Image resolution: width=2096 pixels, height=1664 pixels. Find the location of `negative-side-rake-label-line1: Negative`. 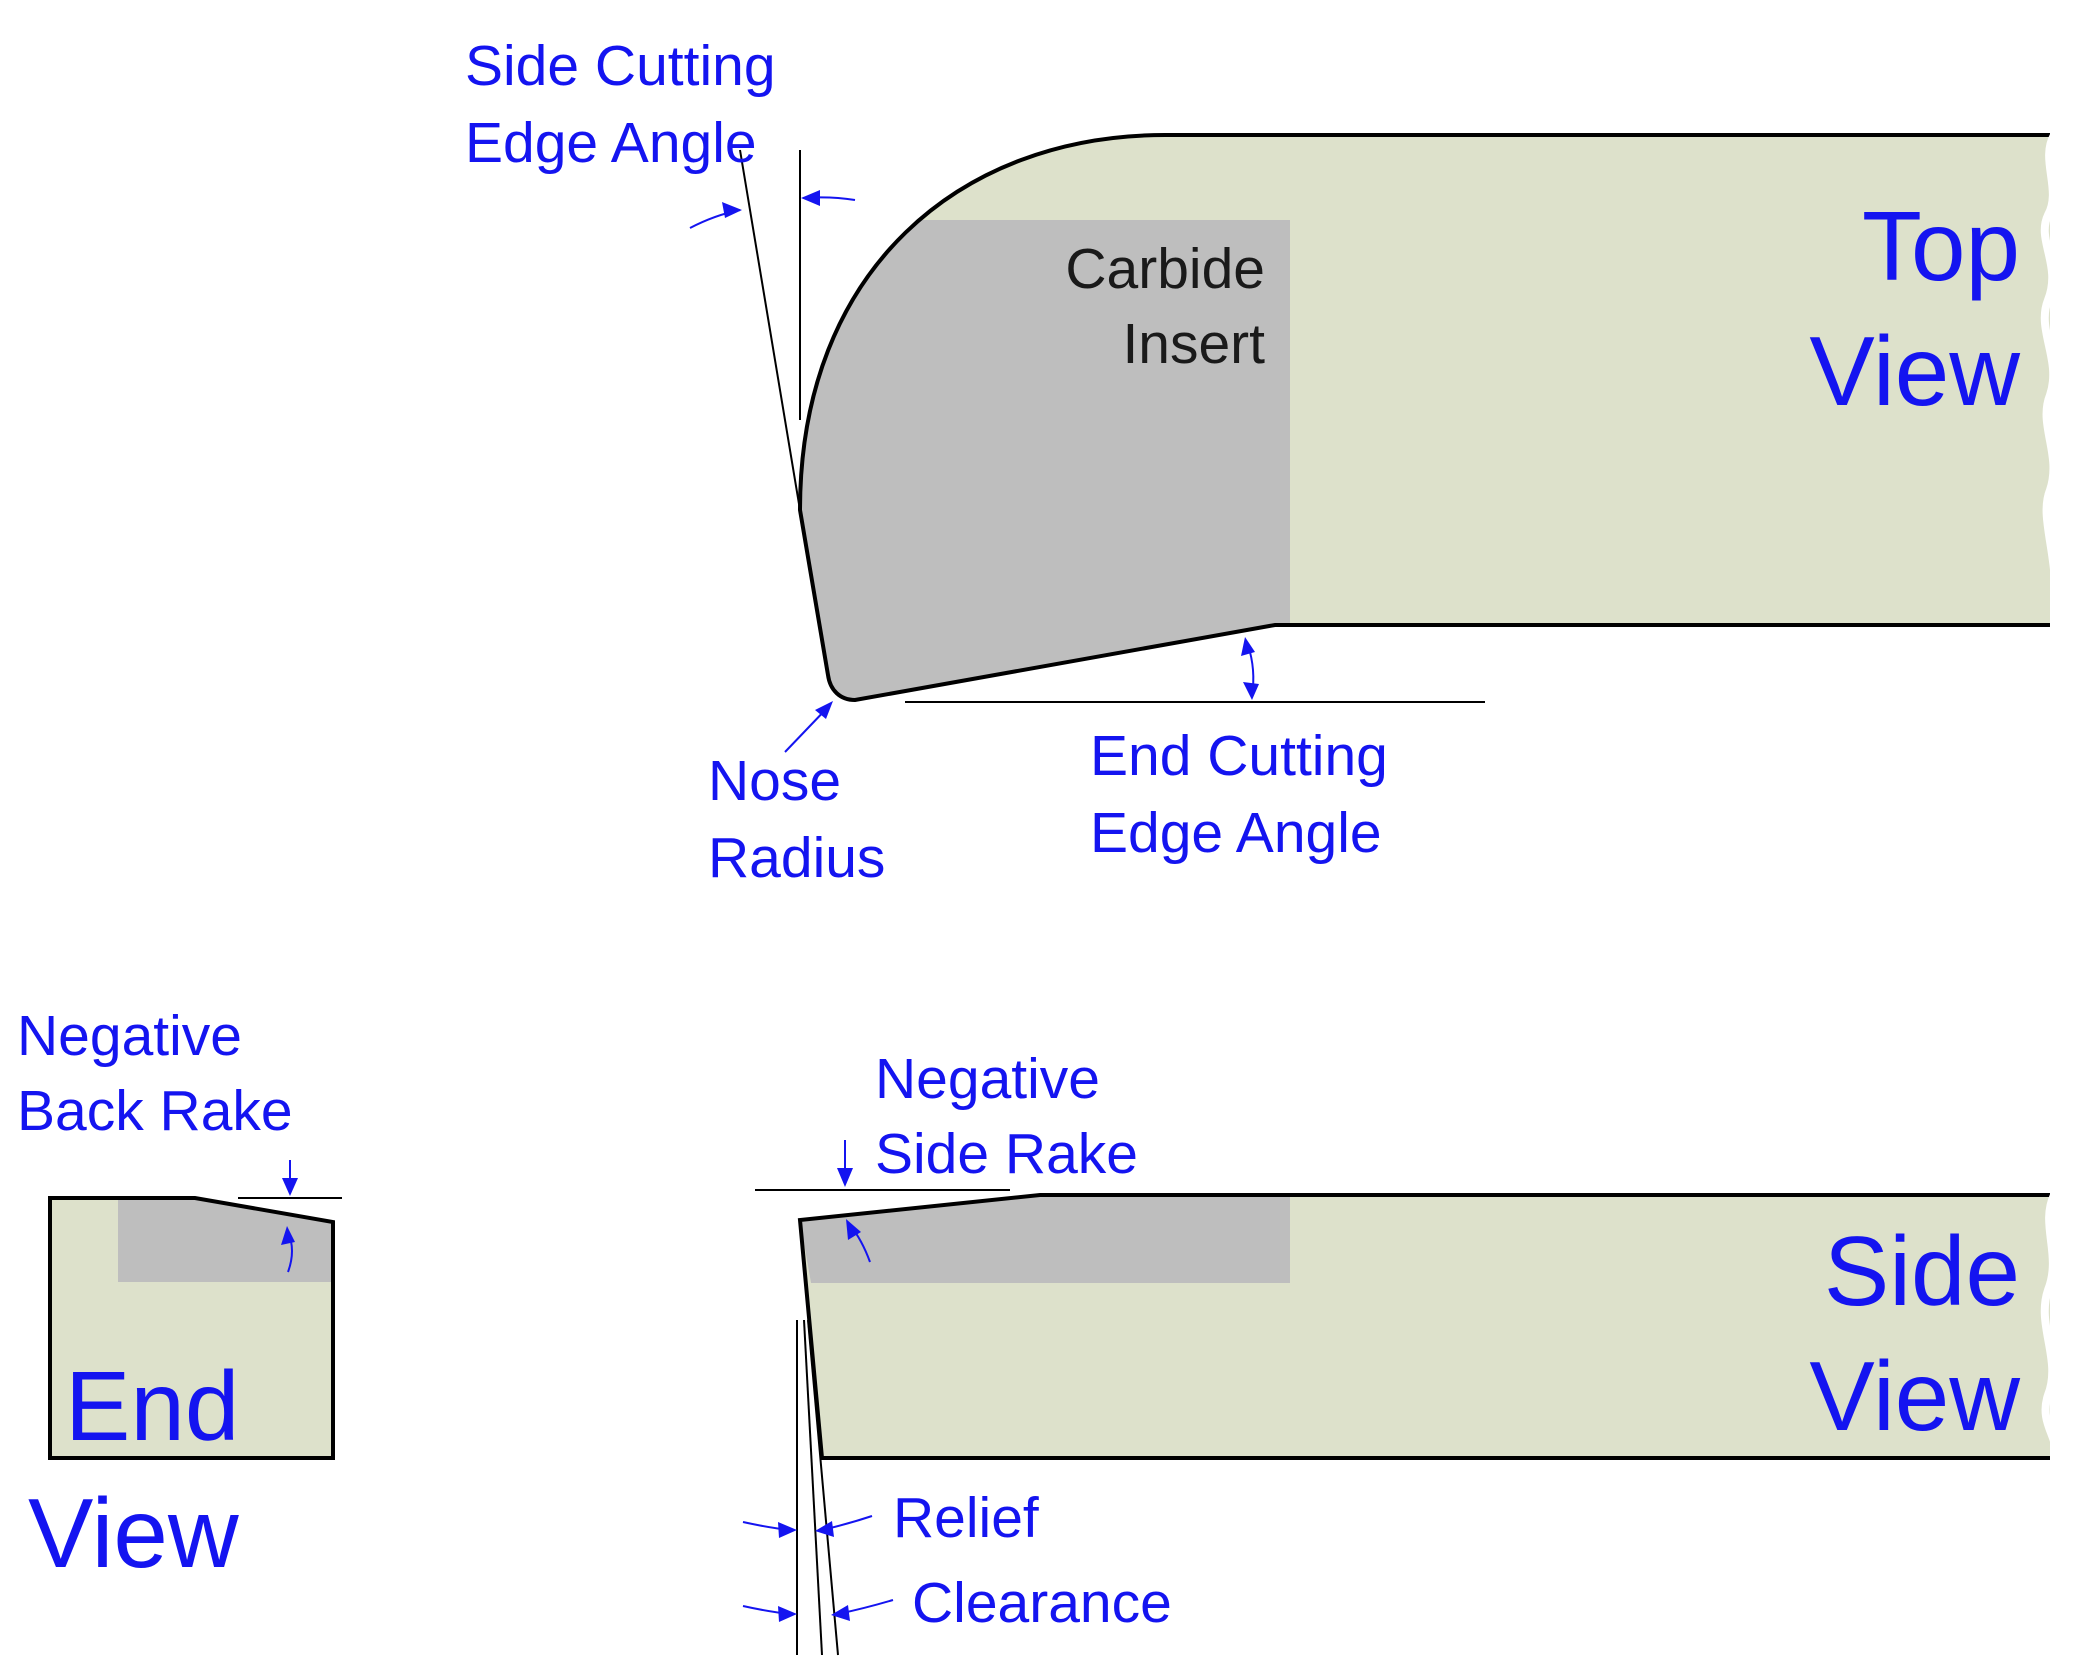

negative-side-rake-label-line1: Negative is located at coordinates (987, 1079).